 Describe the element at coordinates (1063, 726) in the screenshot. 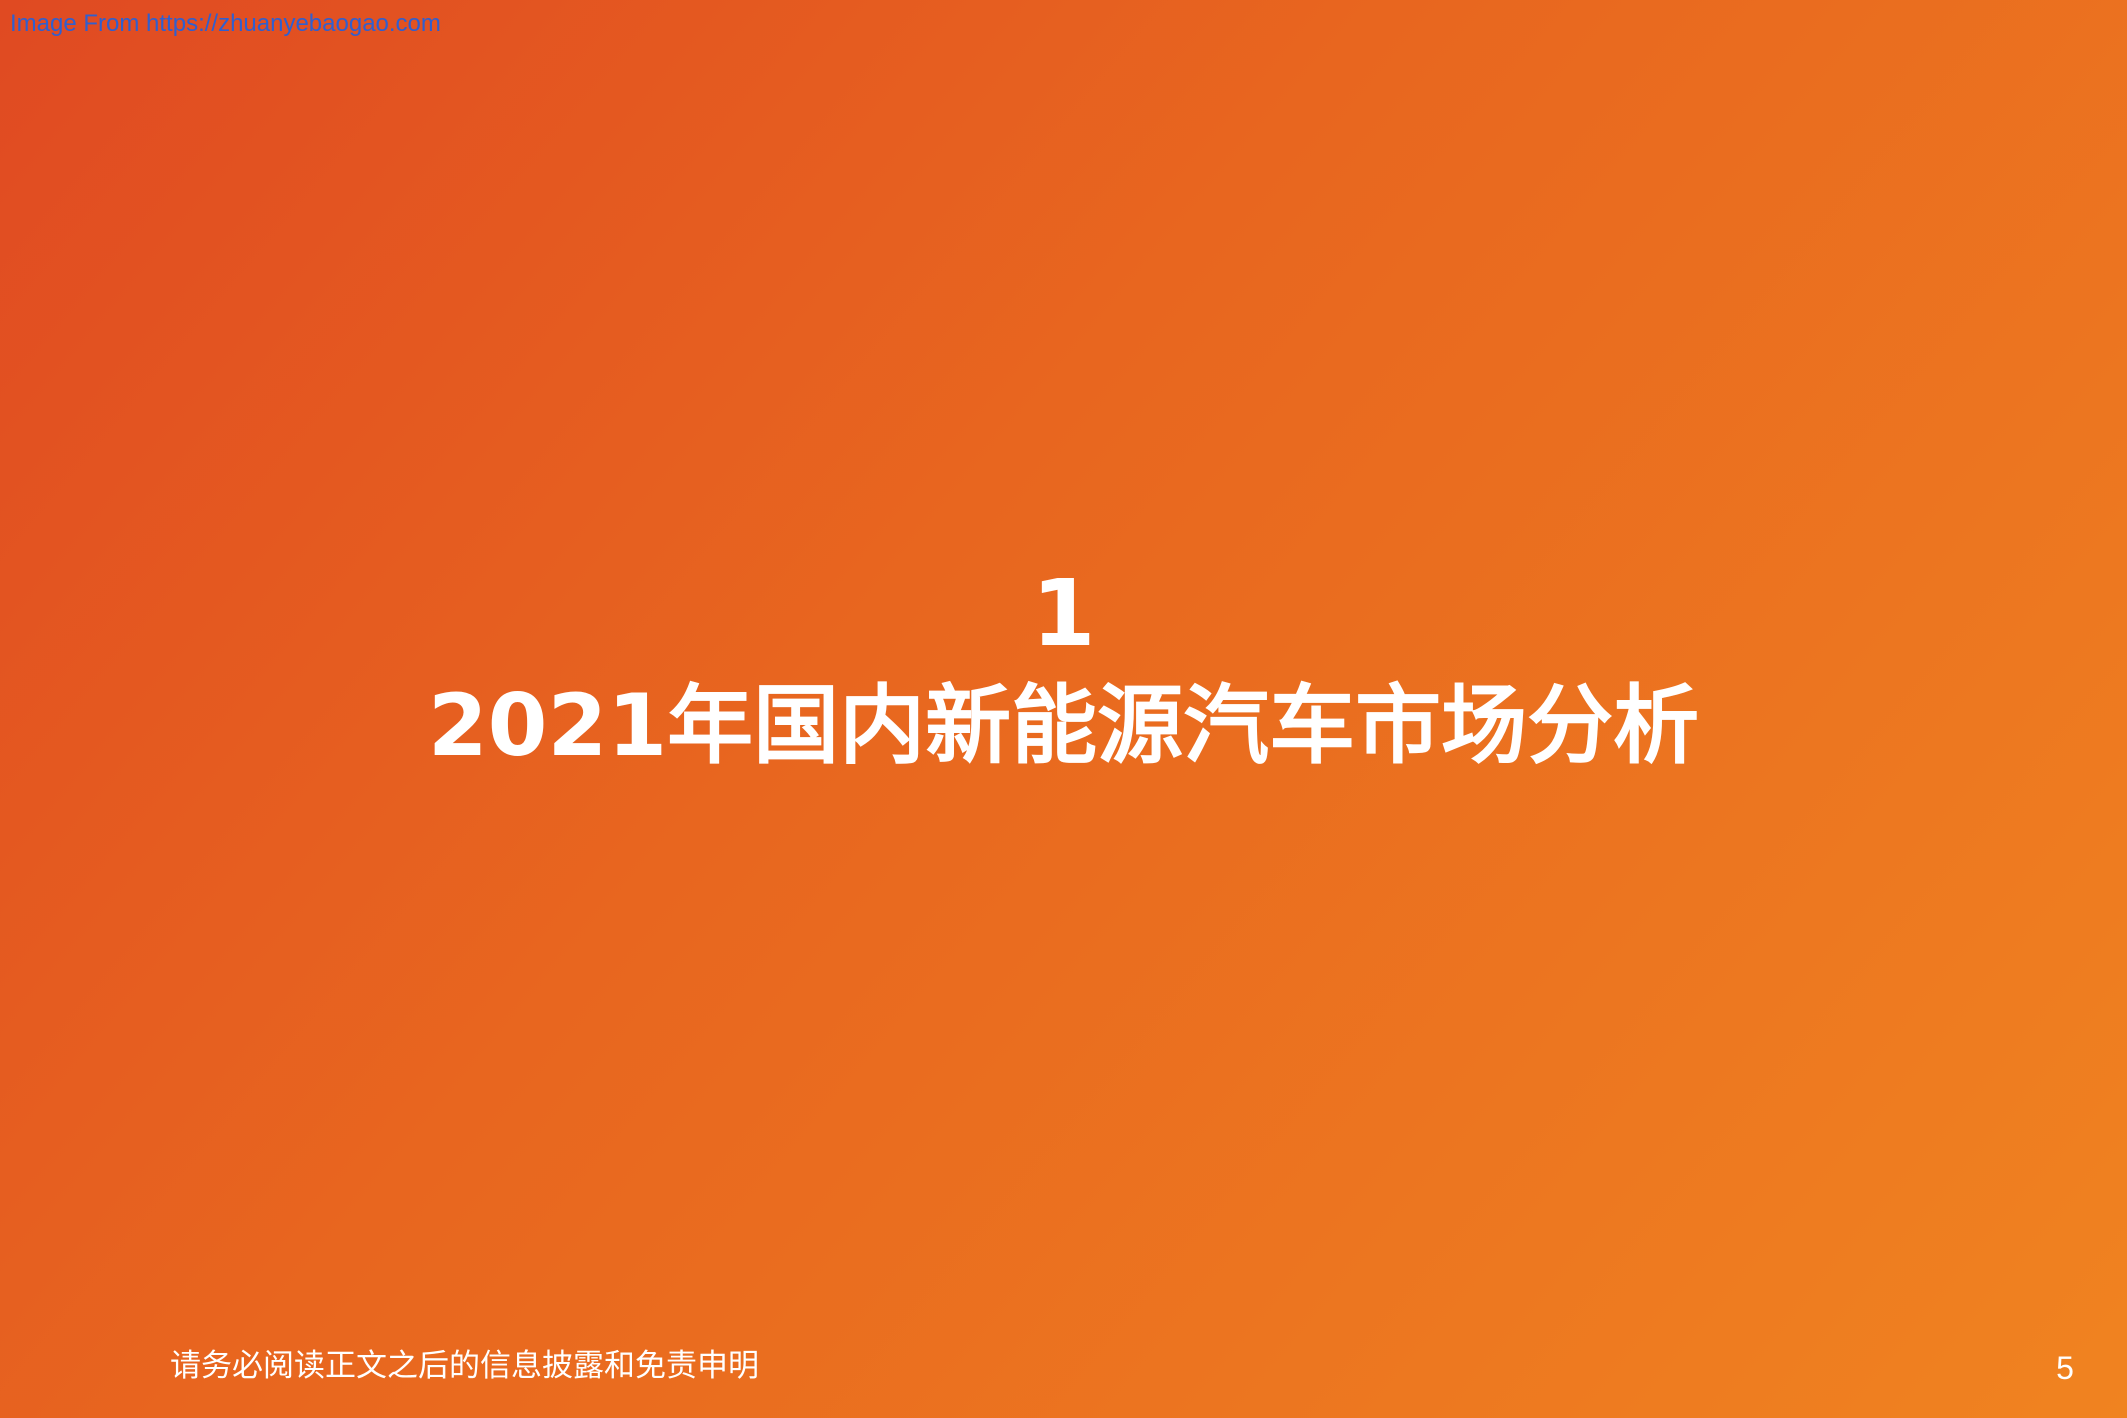

I see `section-title: 2021年国内新能源汽车市场分析` at that location.